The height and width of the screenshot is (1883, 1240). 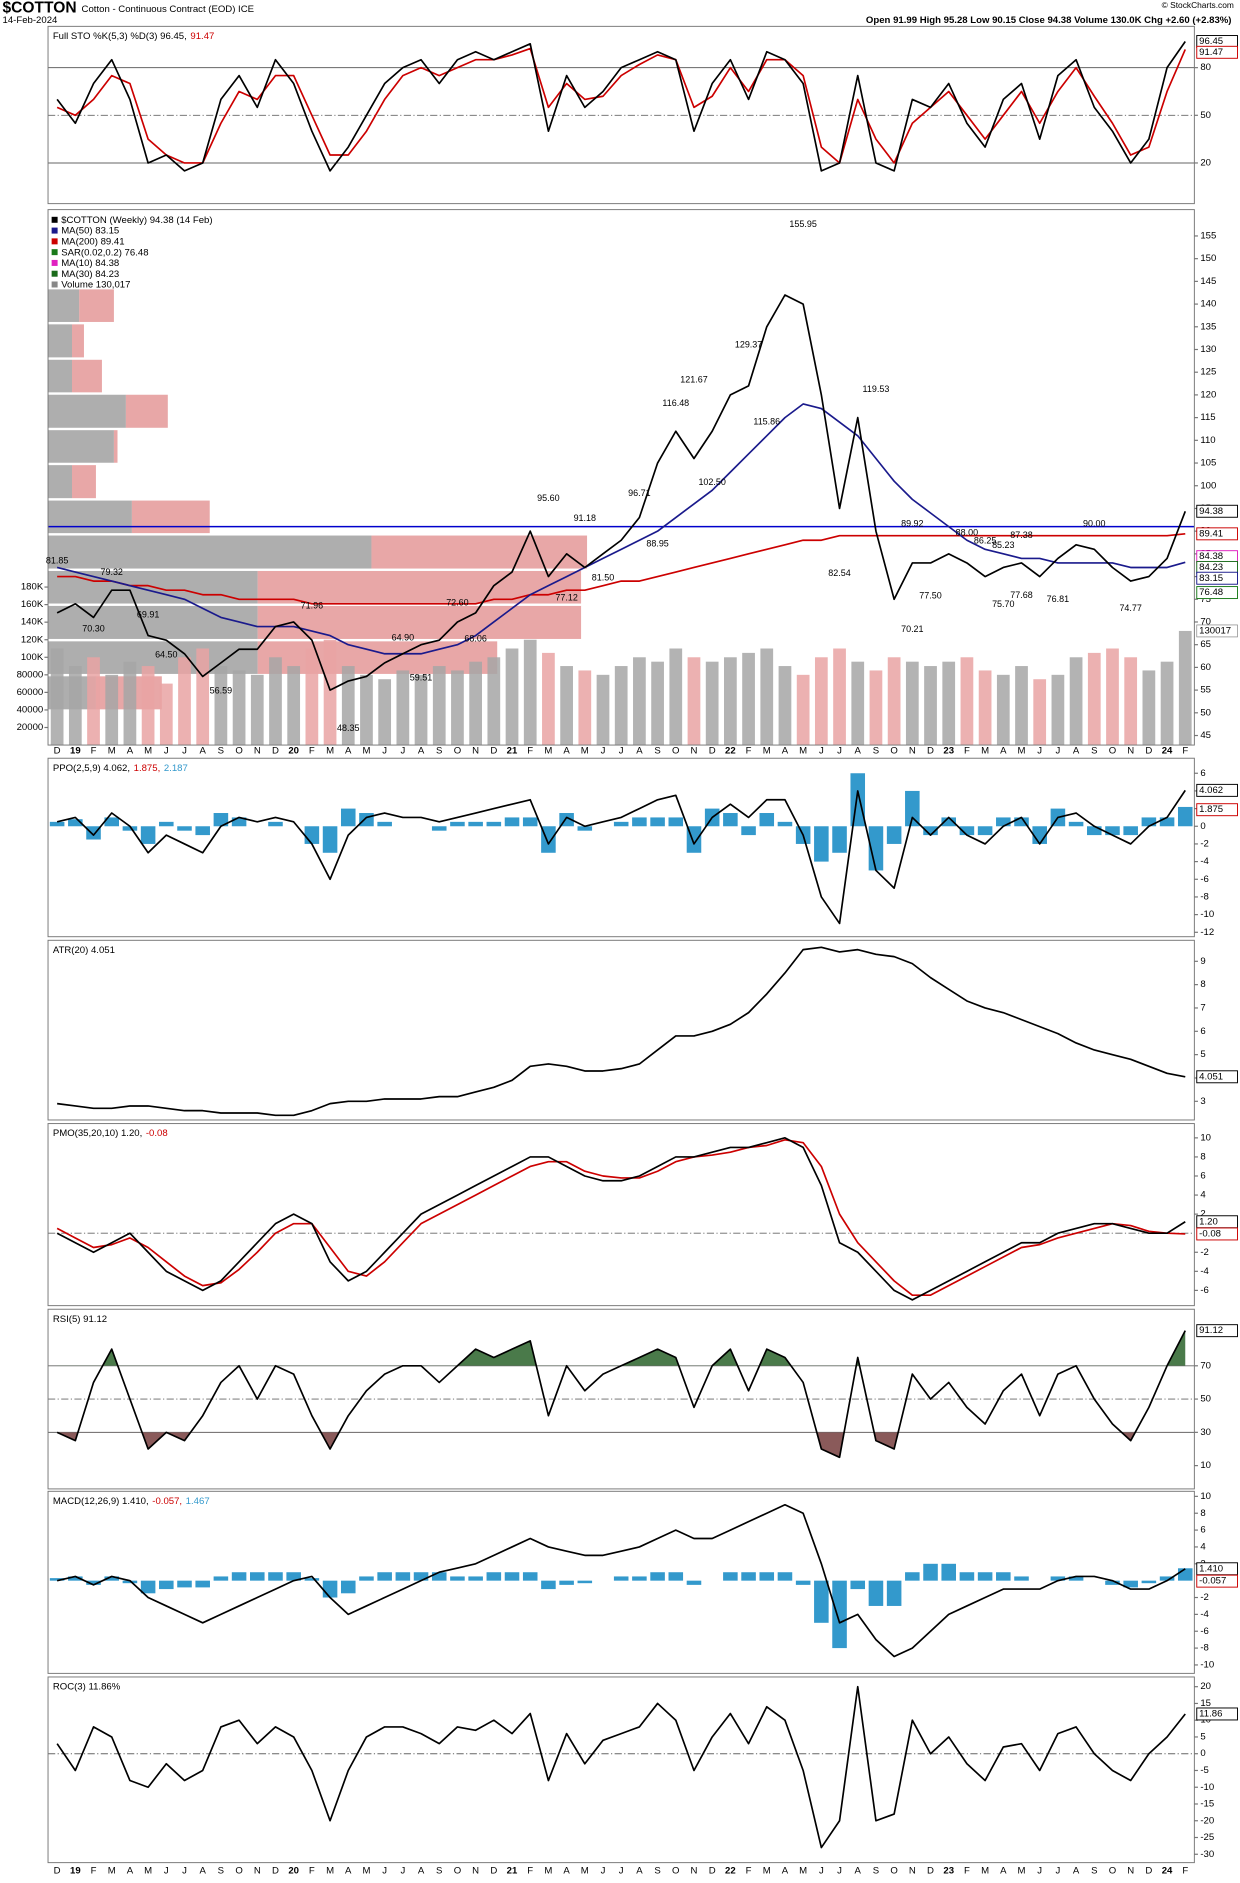 I want to click on y-tick-label: 3, so click(x=1202, y=1101).